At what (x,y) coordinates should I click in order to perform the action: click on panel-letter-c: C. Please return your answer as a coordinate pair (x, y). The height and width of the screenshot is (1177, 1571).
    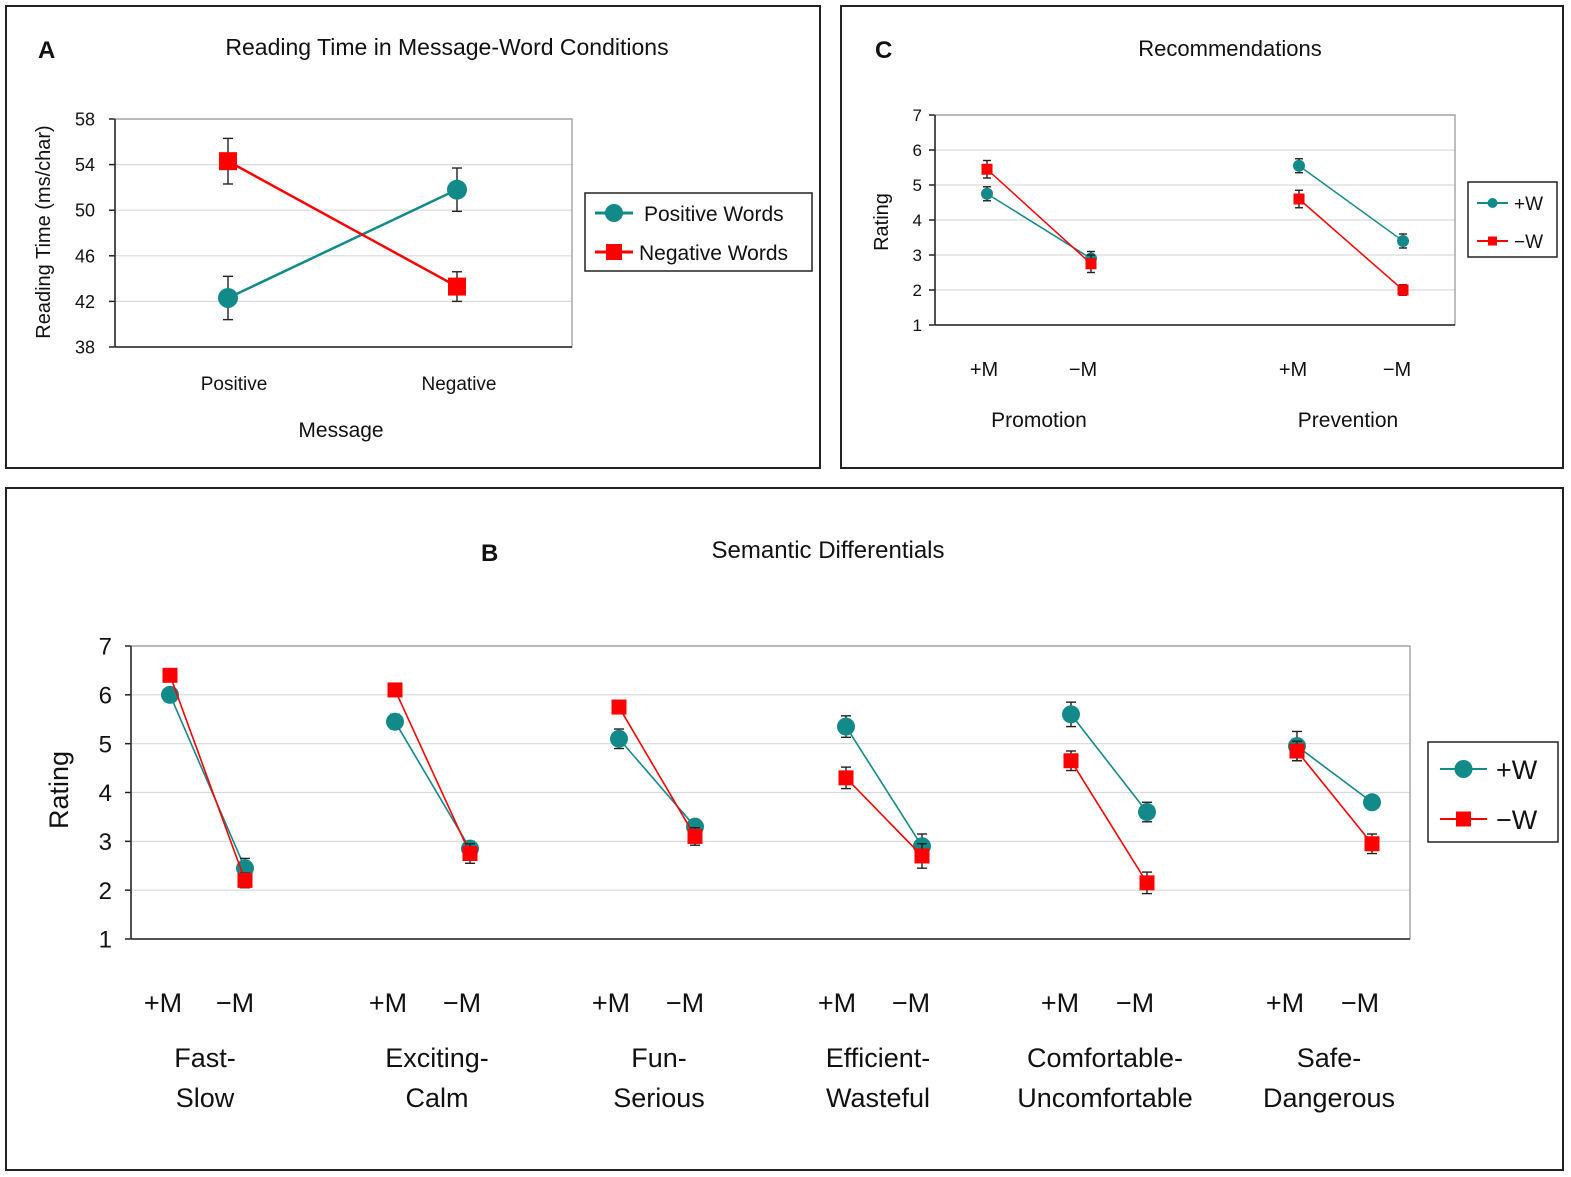
    Looking at the image, I should click on (883, 50).